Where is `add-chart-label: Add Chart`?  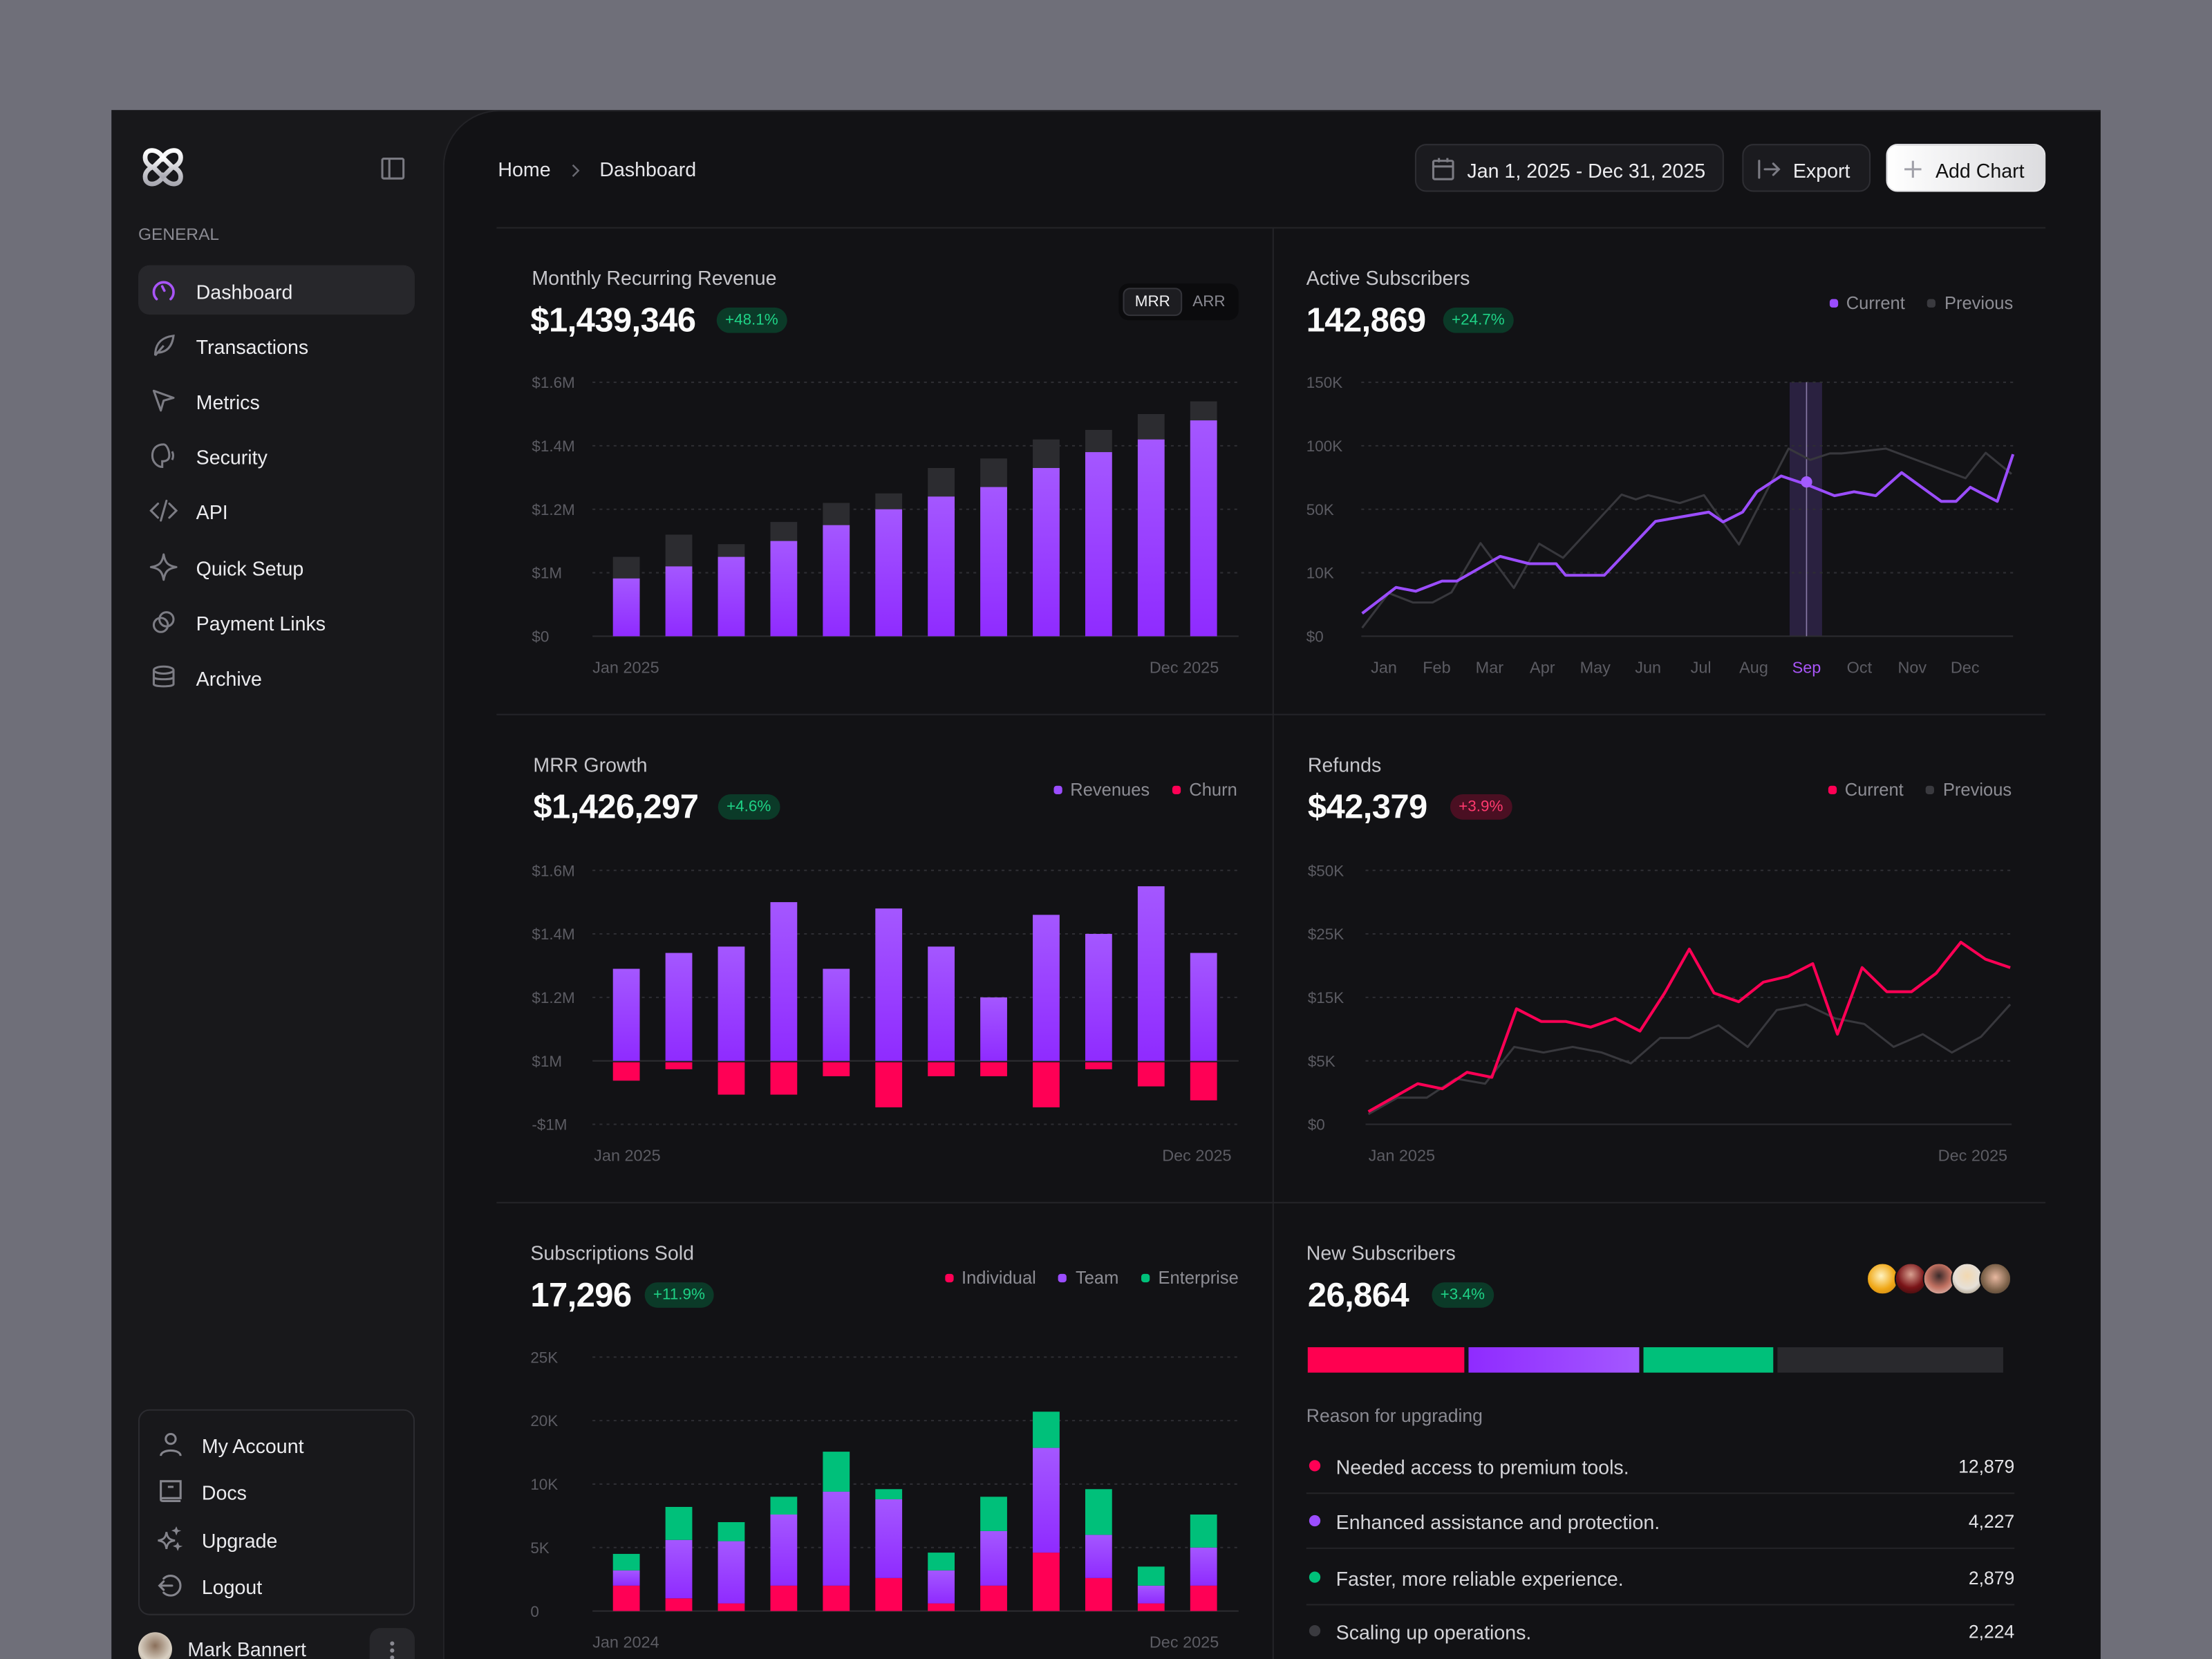 add-chart-label: Add Chart is located at coordinates (1980, 170).